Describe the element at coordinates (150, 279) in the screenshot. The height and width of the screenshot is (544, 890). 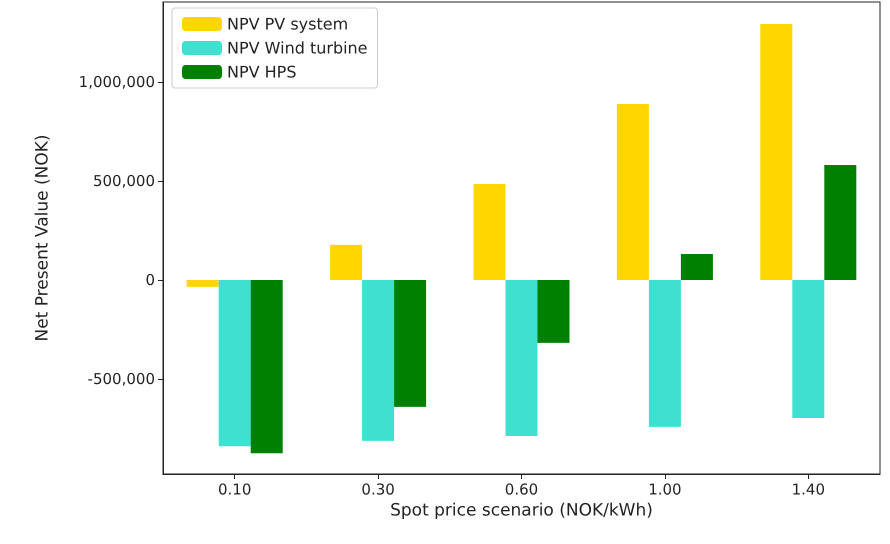
I see `y-tick-label: 0` at that location.